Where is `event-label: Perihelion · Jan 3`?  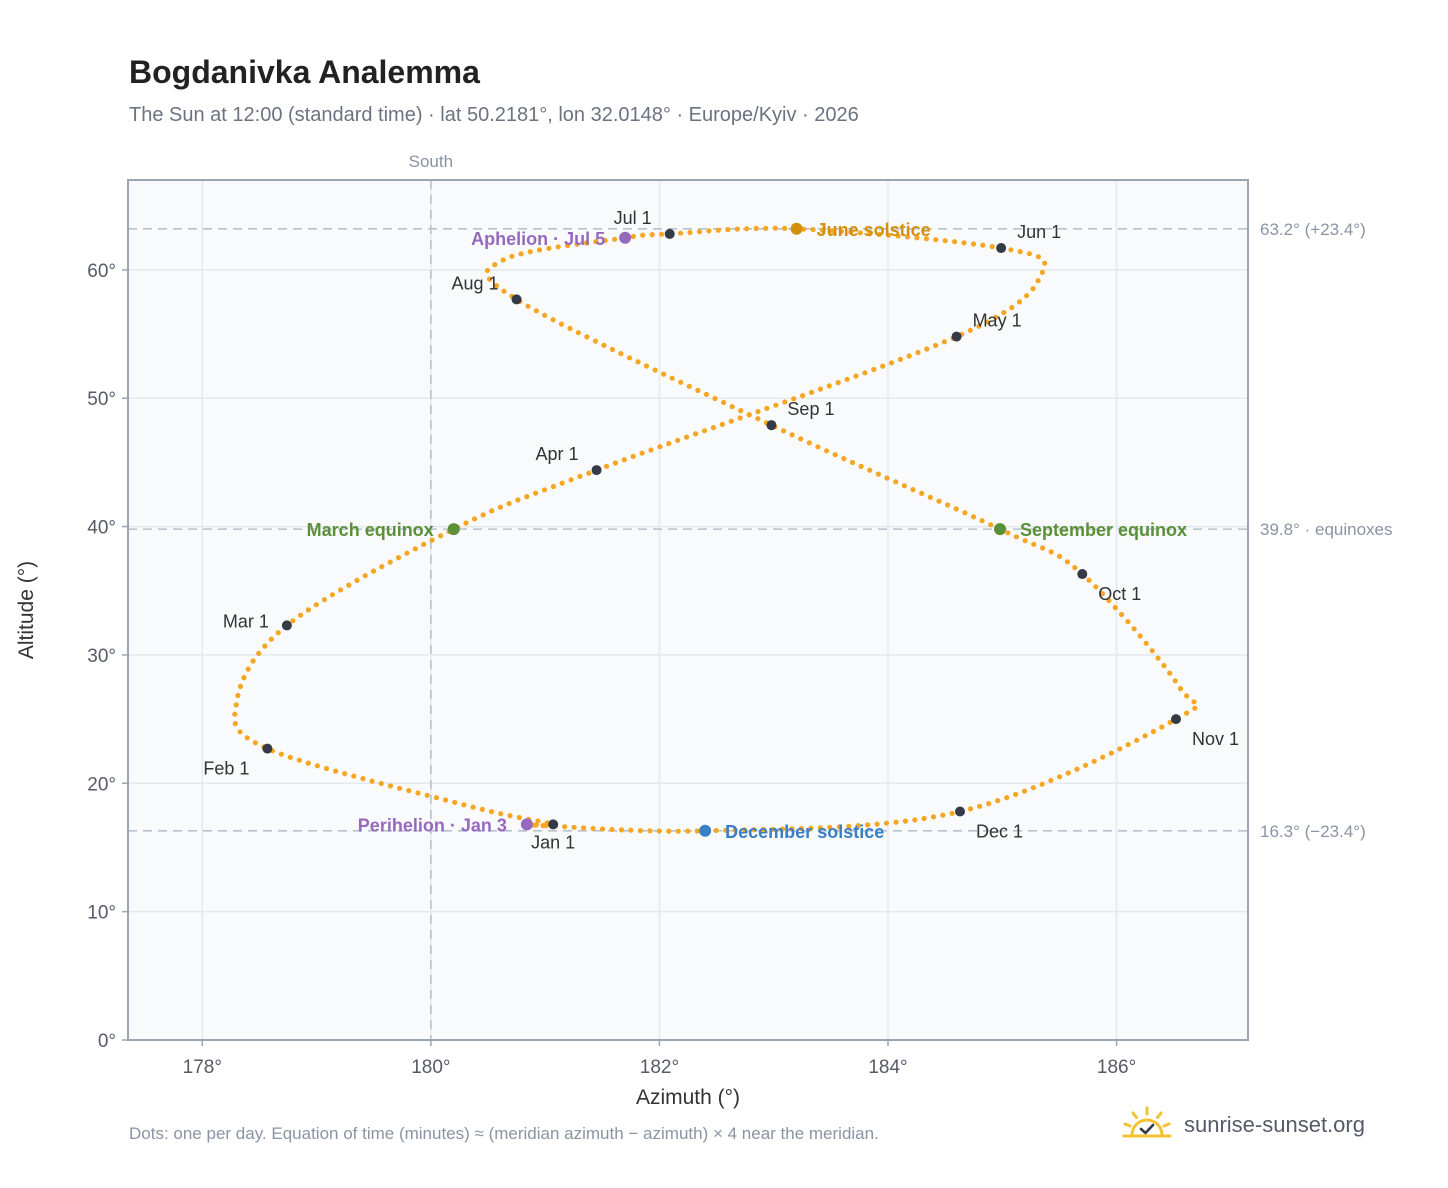 event-label: Perihelion · Jan 3 is located at coordinates (432, 825).